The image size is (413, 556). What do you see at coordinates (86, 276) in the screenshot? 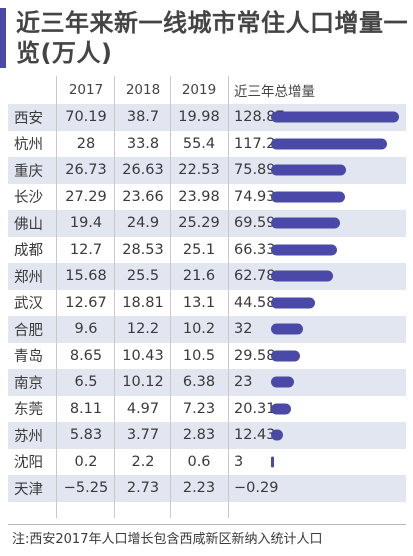
I see `row-value-2017: 15.68` at bounding box center [86, 276].